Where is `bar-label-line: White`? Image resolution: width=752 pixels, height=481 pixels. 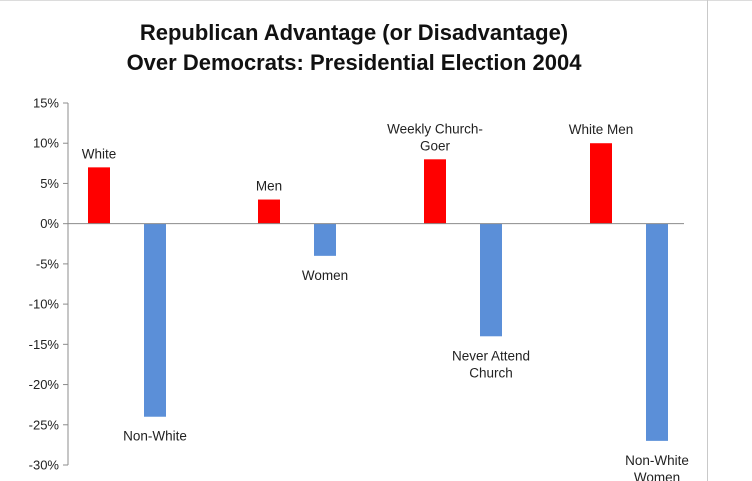
bar-label-line: White is located at coordinates (99, 153).